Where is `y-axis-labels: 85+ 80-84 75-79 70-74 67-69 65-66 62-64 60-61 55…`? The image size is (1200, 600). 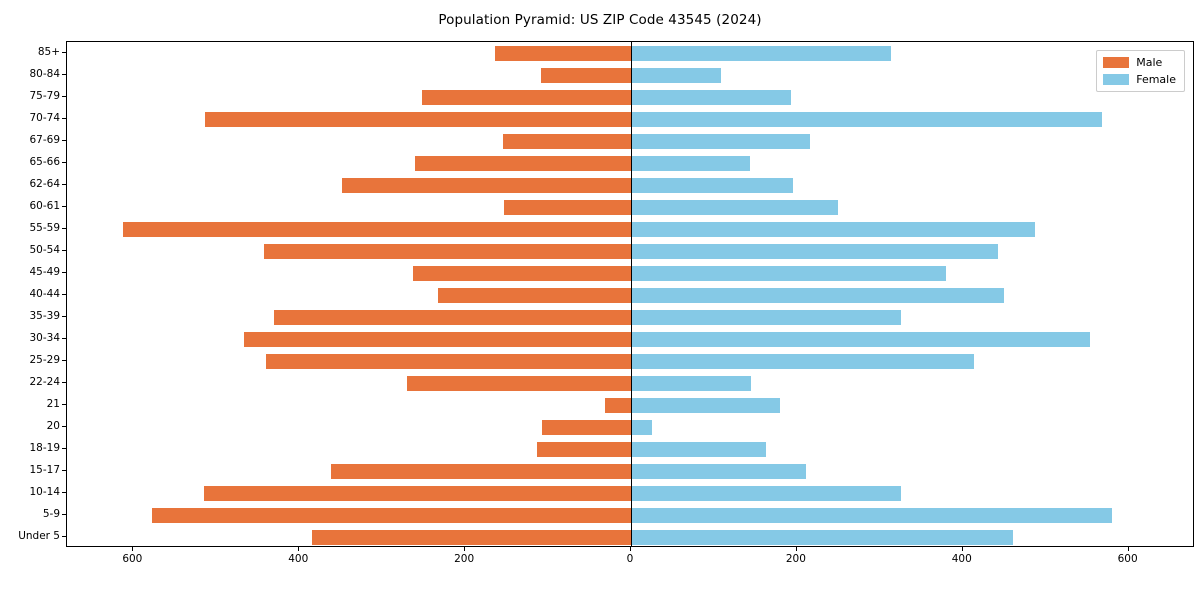
y-axis-labels: 85+ 80-84 75-79 70-74 67-69 65-66 62-64 60-61 55… is located at coordinates (30, 294).